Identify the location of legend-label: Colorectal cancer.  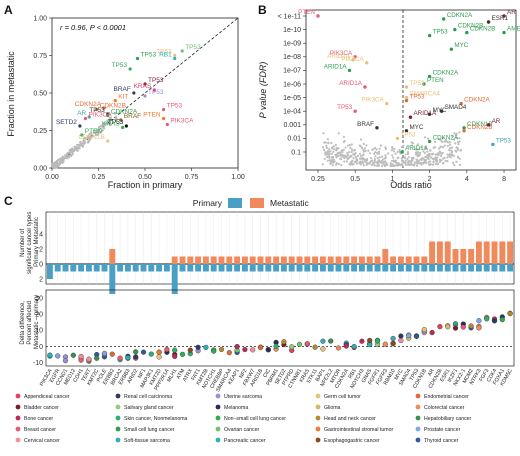
(444, 408).